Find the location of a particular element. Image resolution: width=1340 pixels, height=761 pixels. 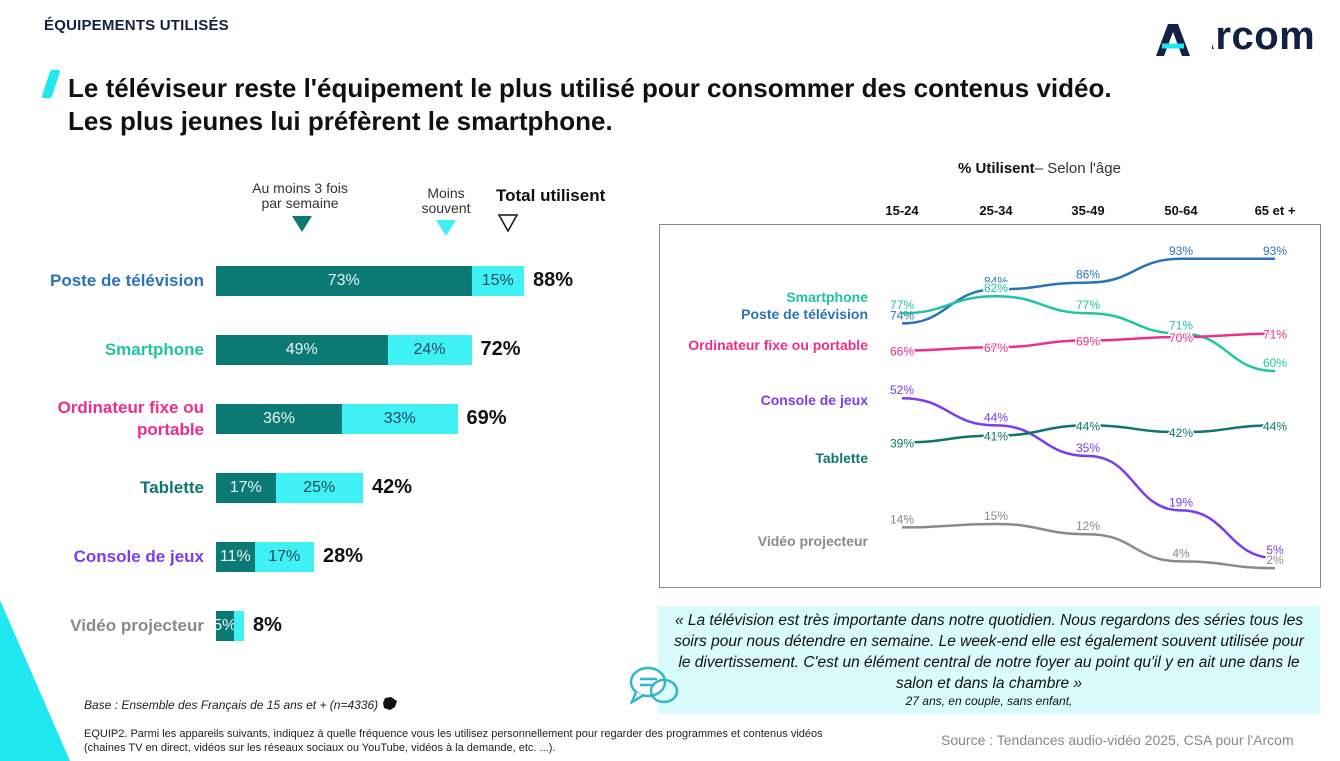

series-label-console-de-jeux: Console de jeux is located at coordinates (814, 400).